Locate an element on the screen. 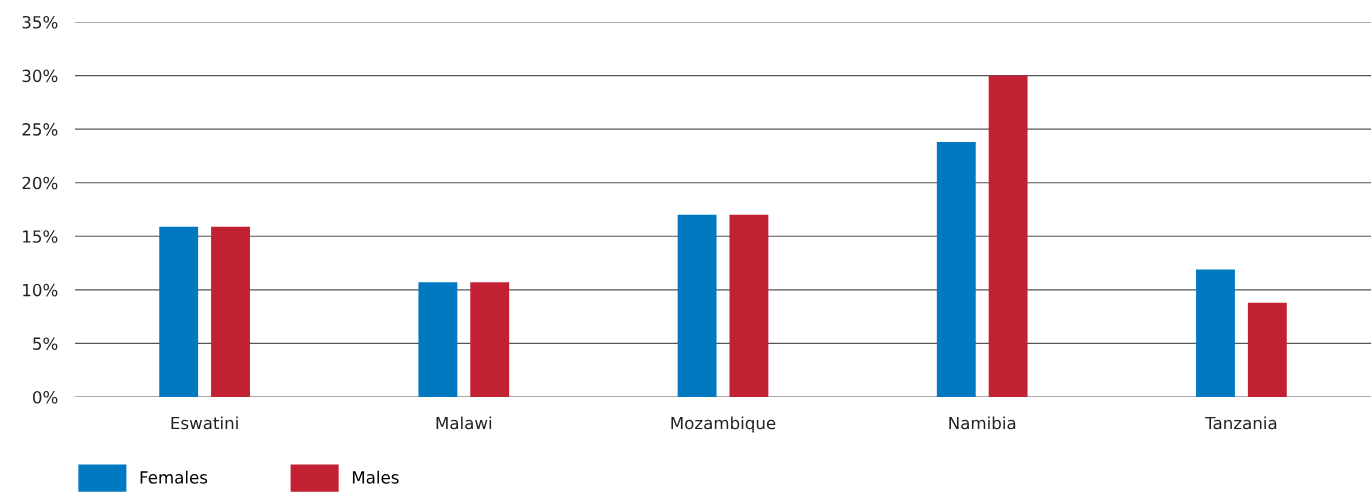 The image size is (1371, 501). y-tick-label: 25% is located at coordinates (40, 129).